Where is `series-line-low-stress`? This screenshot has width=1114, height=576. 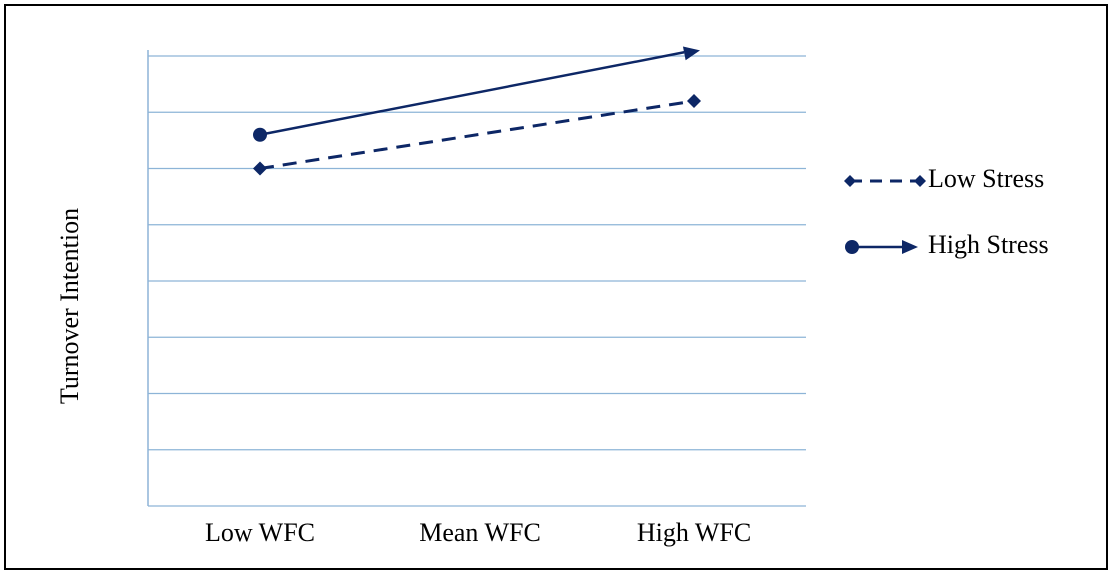
series-line-low-stress is located at coordinates (477, 134).